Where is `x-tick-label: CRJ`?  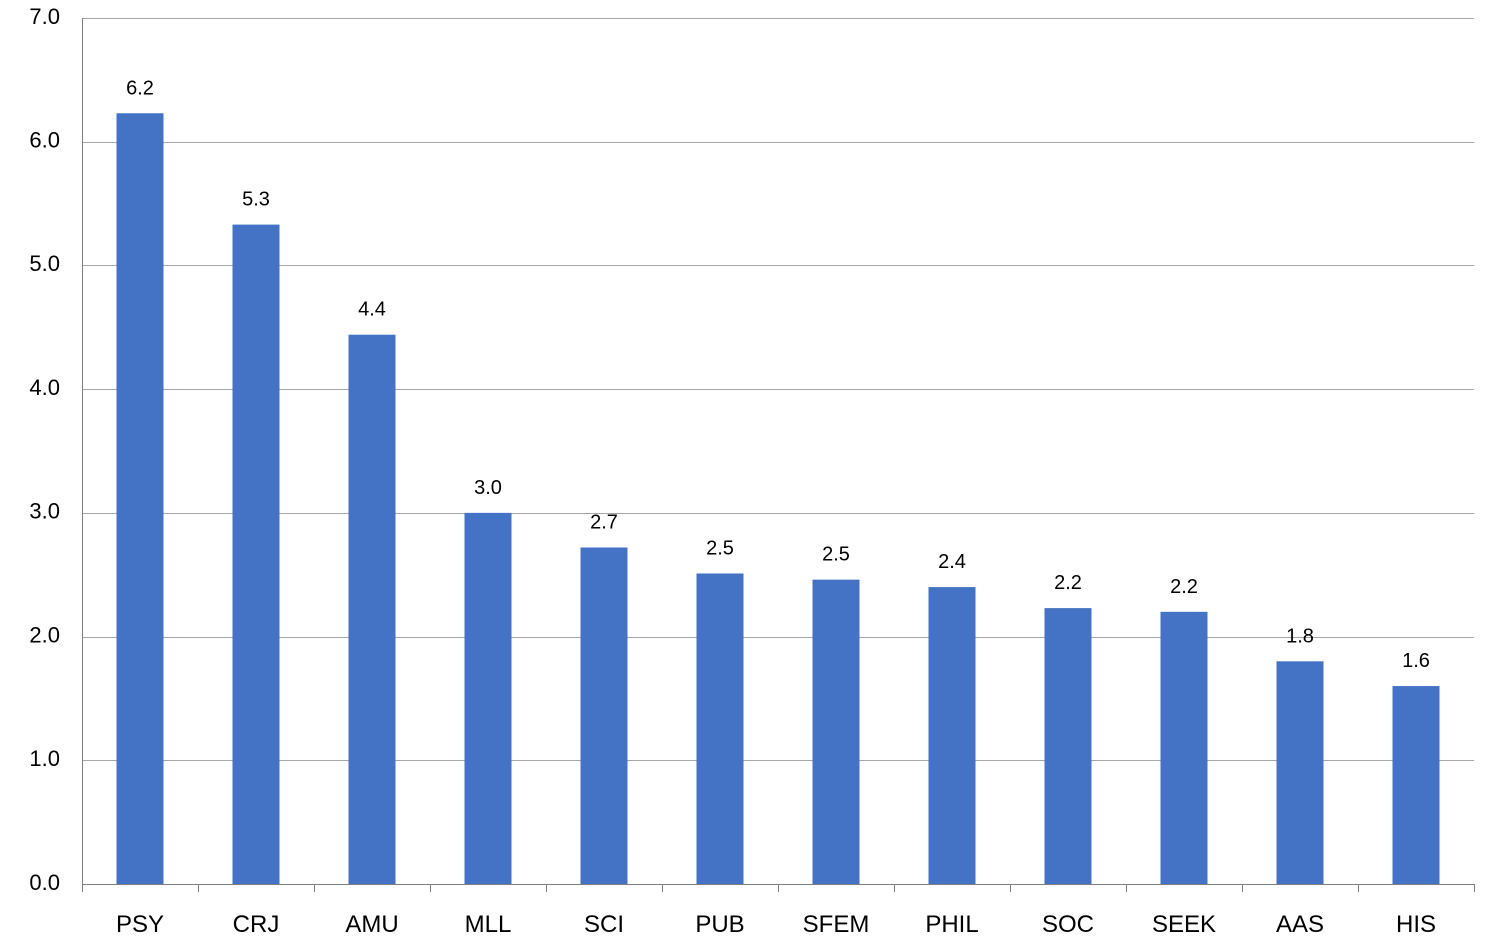 x-tick-label: CRJ is located at coordinates (256, 924).